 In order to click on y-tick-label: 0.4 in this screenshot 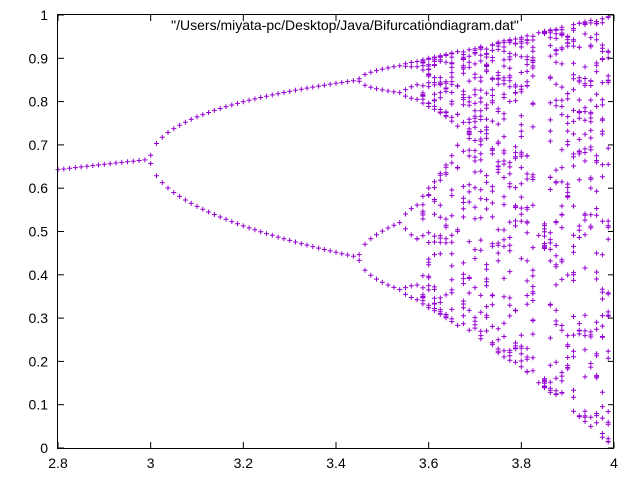, I will do `click(39, 275)`.